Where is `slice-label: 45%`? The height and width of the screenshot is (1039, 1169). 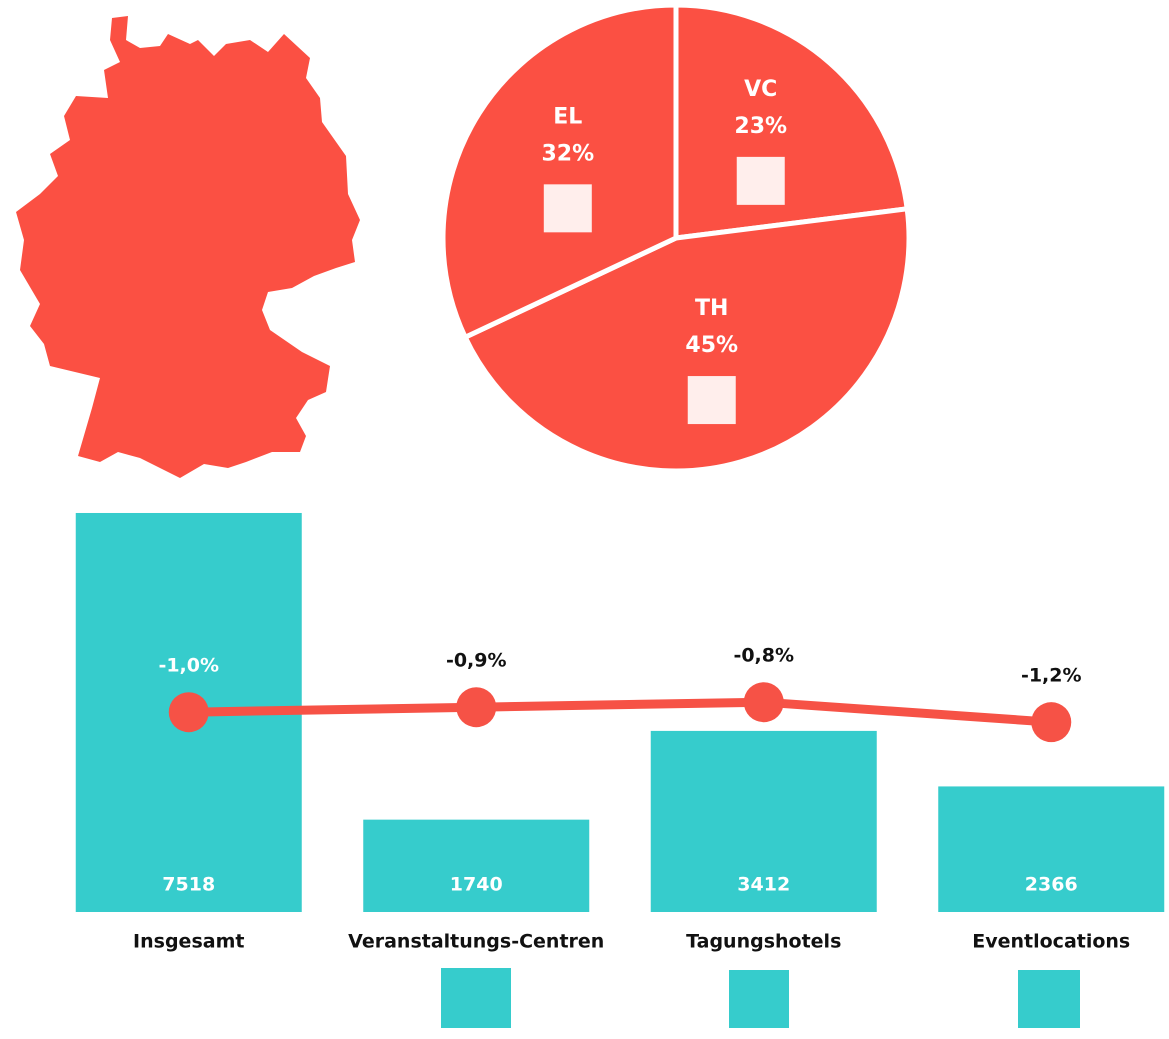
slice-label: 45% is located at coordinates (711, 345).